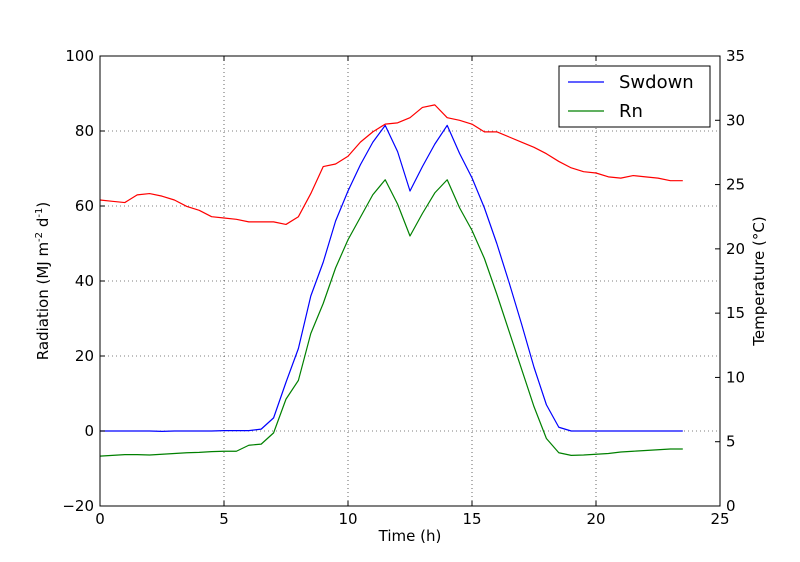 The width and height of the screenshot is (800, 562). I want to click on legend: Swdown Rn, so click(634, 96).